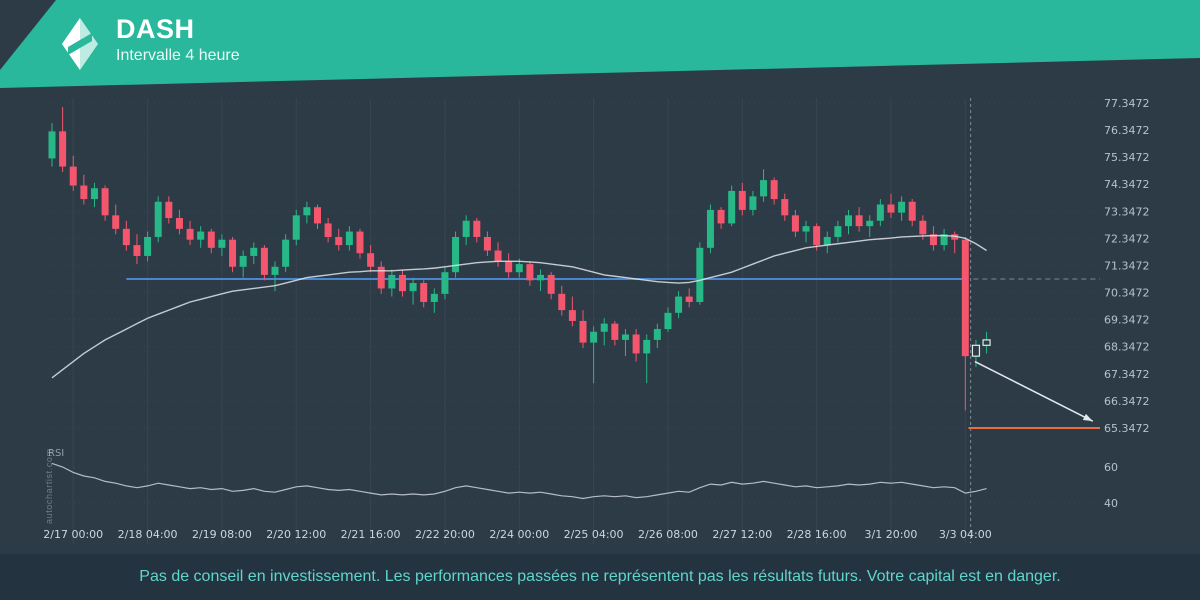  I want to click on time-axis-label: 2/25 04:00, so click(594, 534).